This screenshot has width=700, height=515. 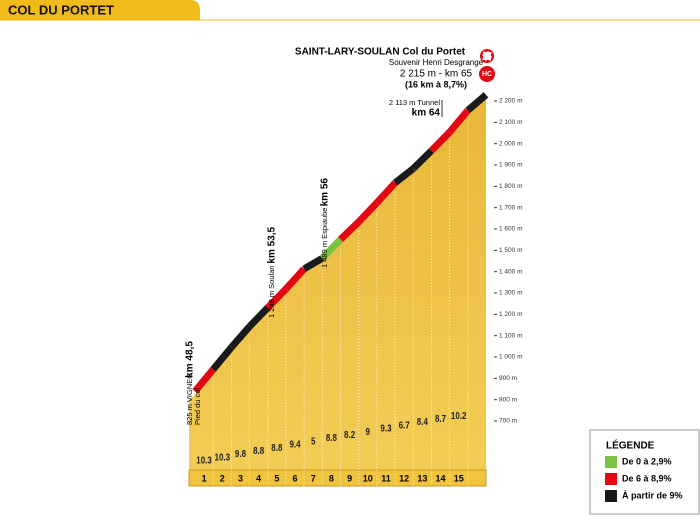 What do you see at coordinates (295, 478) in the screenshot?
I see `x-tick-label: 6` at bounding box center [295, 478].